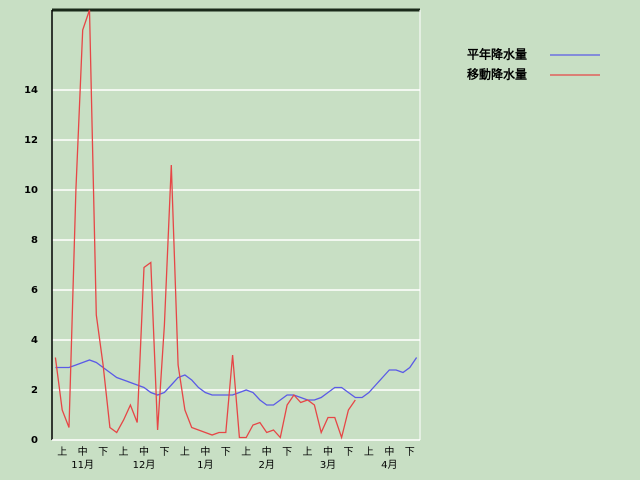 This screenshot has width=640, height=480. I want to click on y-tick-label: 4, so click(34, 340).